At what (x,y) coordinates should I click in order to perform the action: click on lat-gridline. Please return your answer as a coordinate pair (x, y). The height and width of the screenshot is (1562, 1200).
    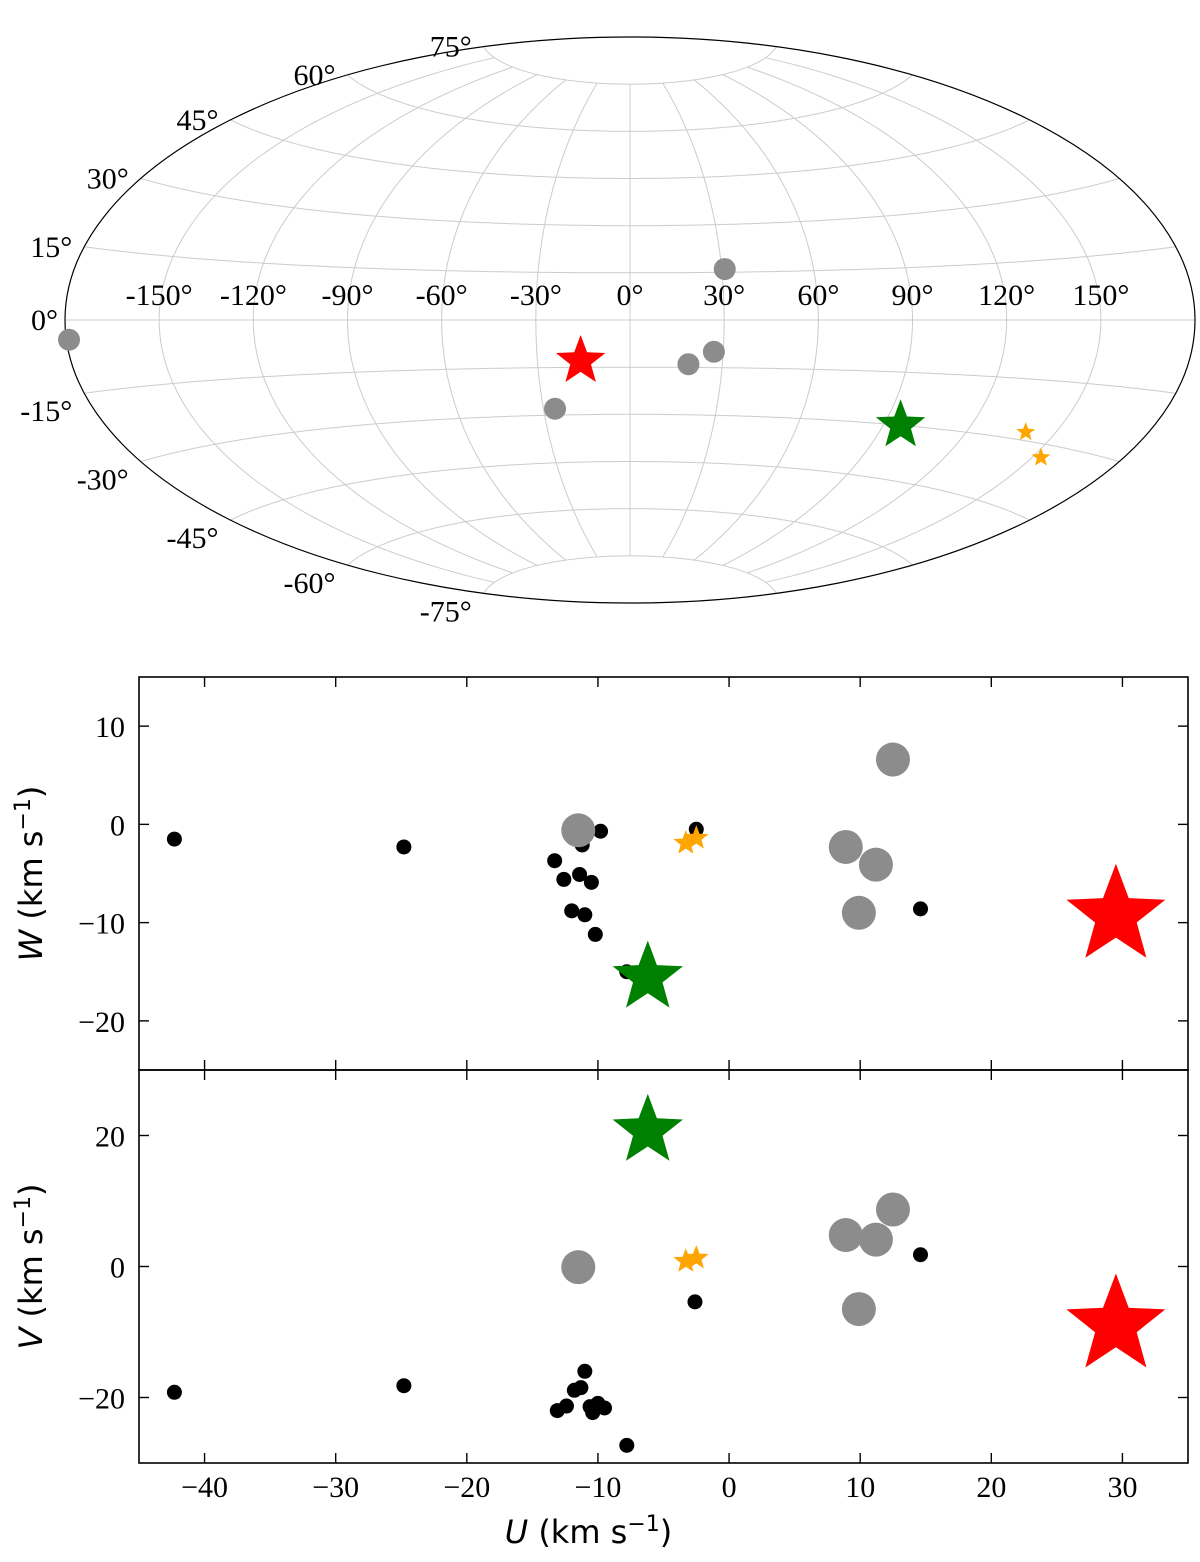
    Looking at the image, I should click on (630, 65).